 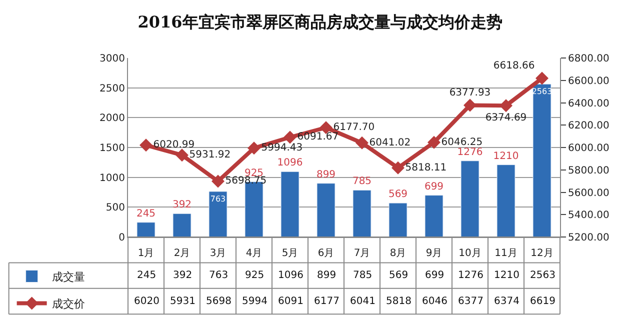 What do you see at coordinates (589, 148) in the screenshot?
I see `y2-tick-label: 6000.00` at bounding box center [589, 148].